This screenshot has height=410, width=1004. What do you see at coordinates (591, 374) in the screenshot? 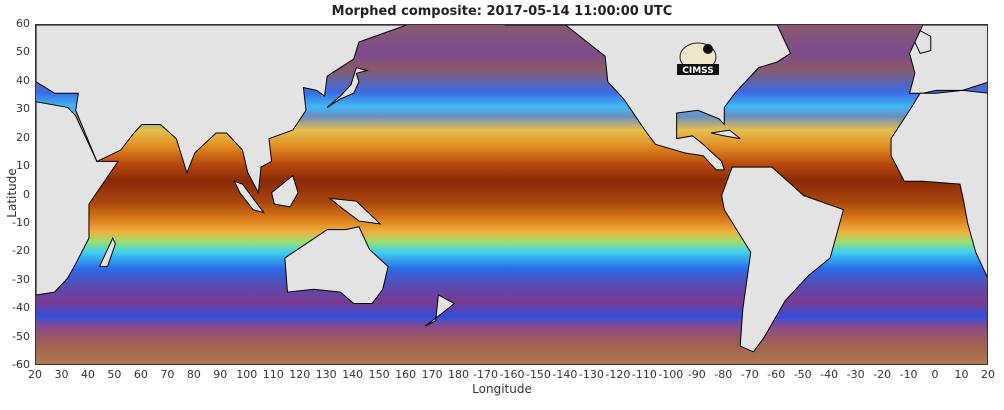
I see `x-tick-label: -130` at bounding box center [591, 374].